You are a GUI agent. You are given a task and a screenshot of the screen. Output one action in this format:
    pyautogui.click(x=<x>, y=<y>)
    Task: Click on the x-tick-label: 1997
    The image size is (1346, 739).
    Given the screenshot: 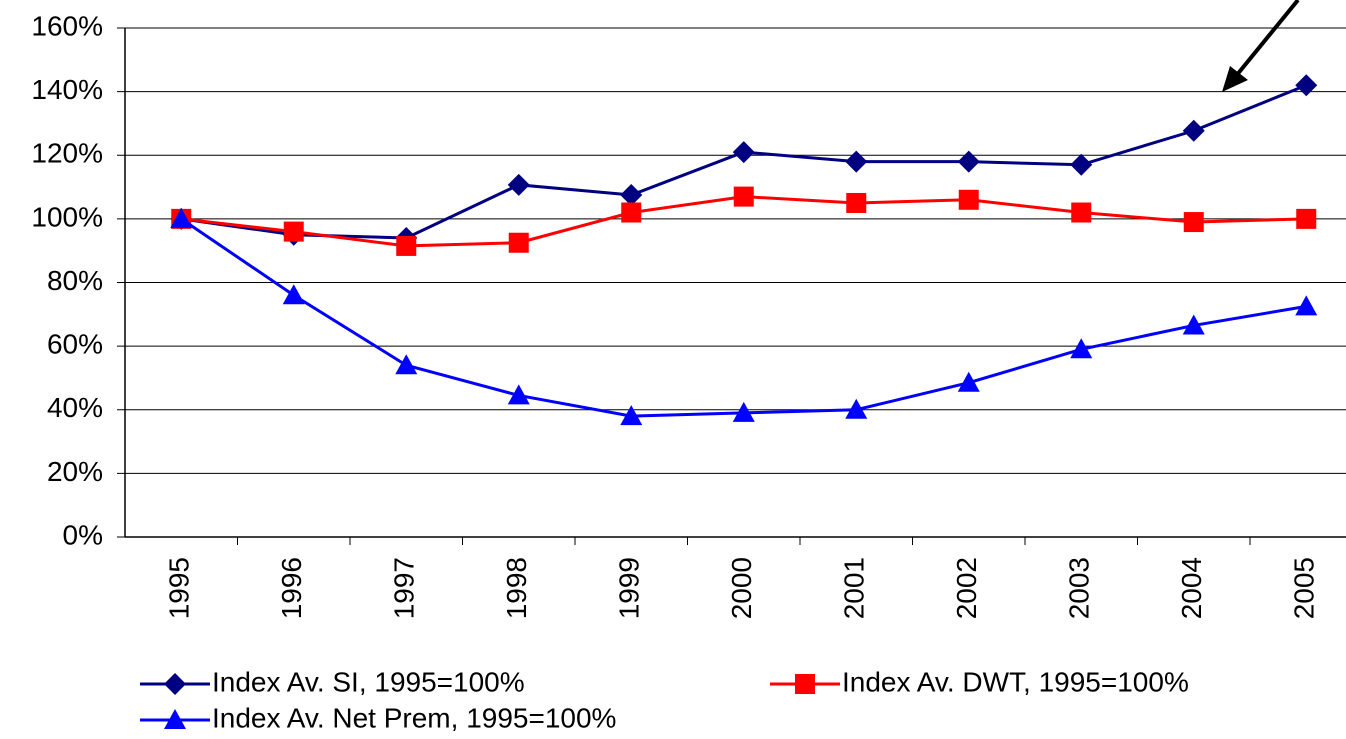 What is the action you would take?
    pyautogui.click(x=404, y=588)
    